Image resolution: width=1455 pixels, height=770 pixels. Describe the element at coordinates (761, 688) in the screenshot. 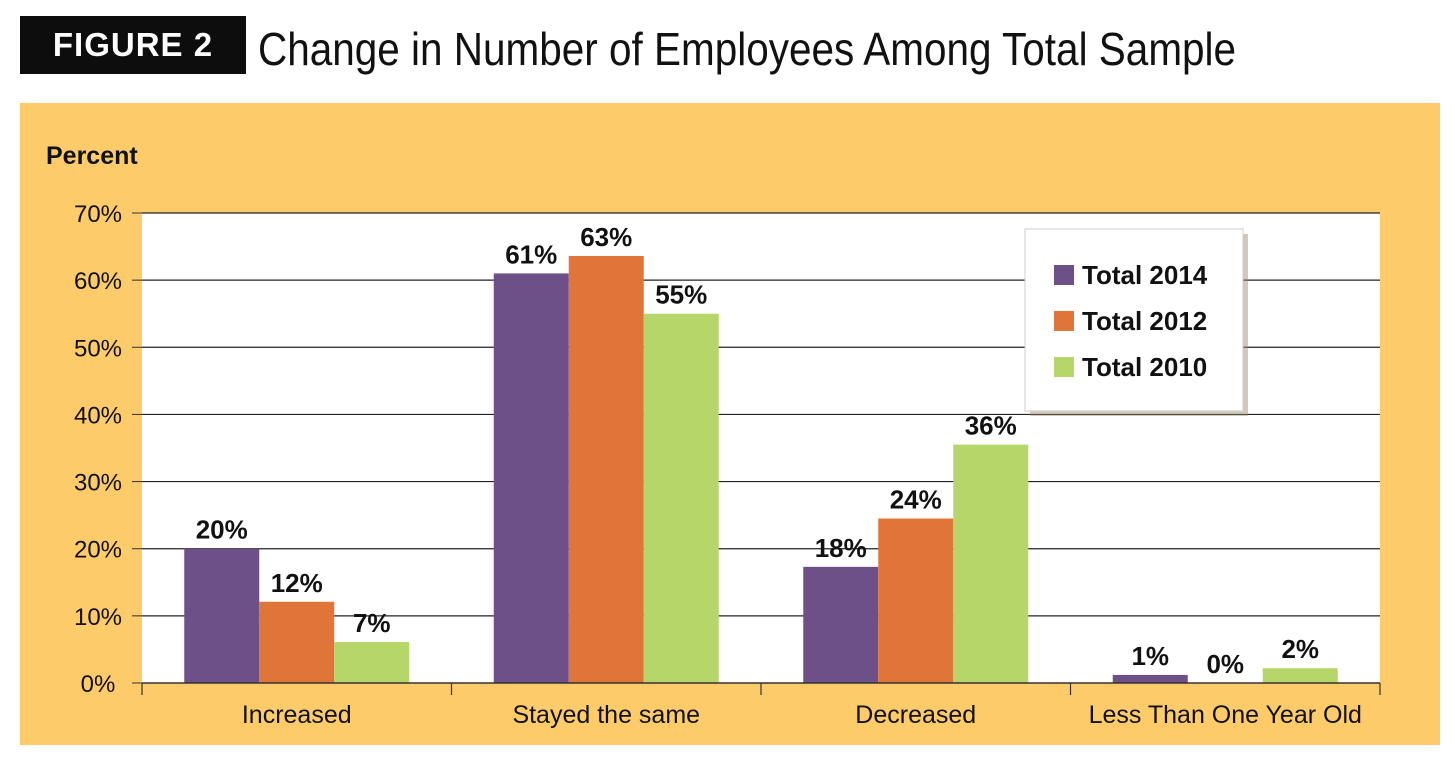

I see `x-axis` at that location.